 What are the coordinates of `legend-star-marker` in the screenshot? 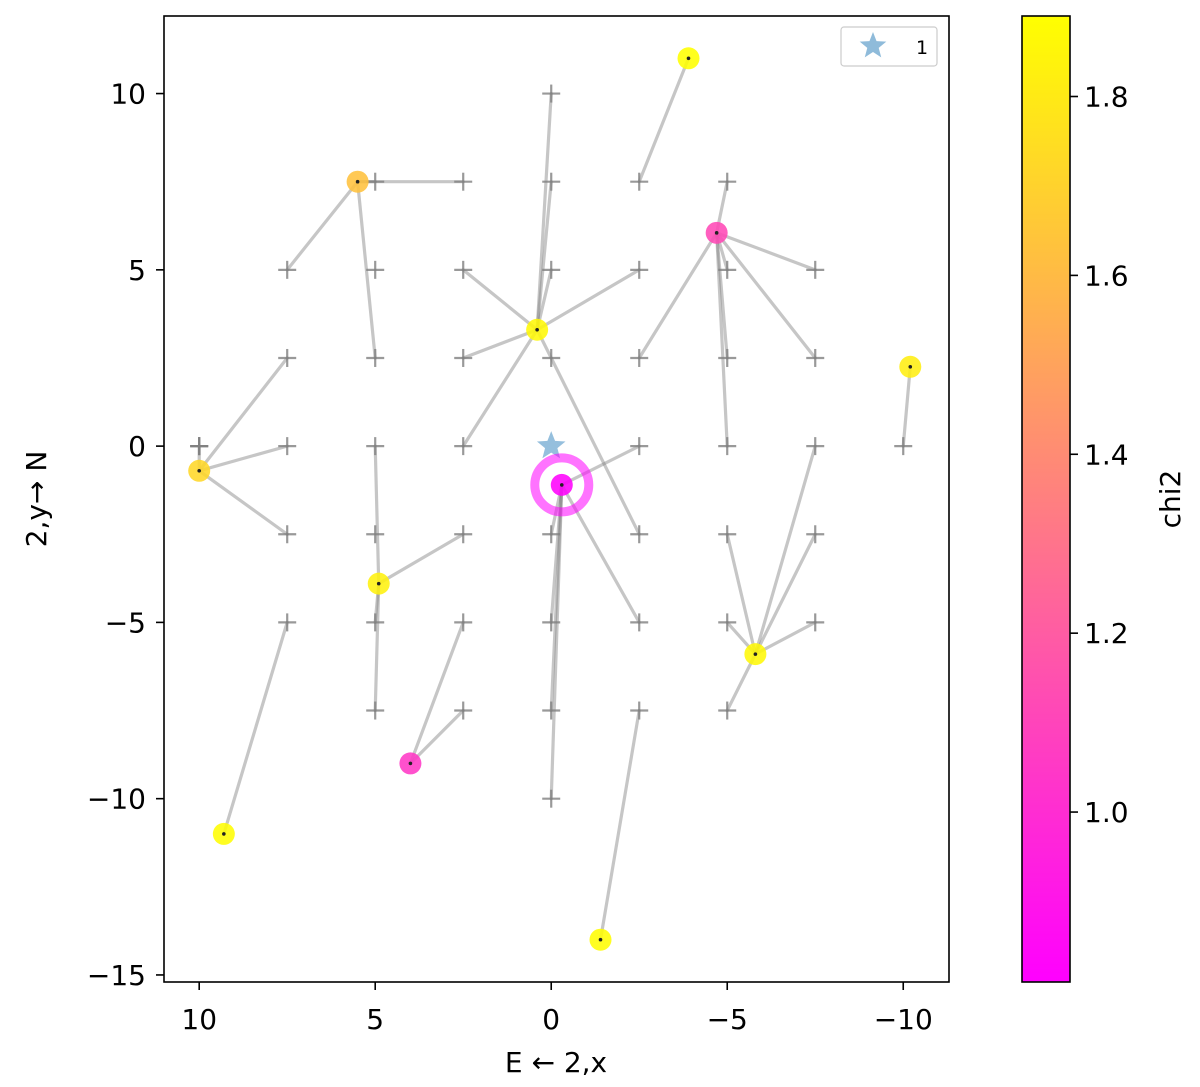 It's located at (873, 45).